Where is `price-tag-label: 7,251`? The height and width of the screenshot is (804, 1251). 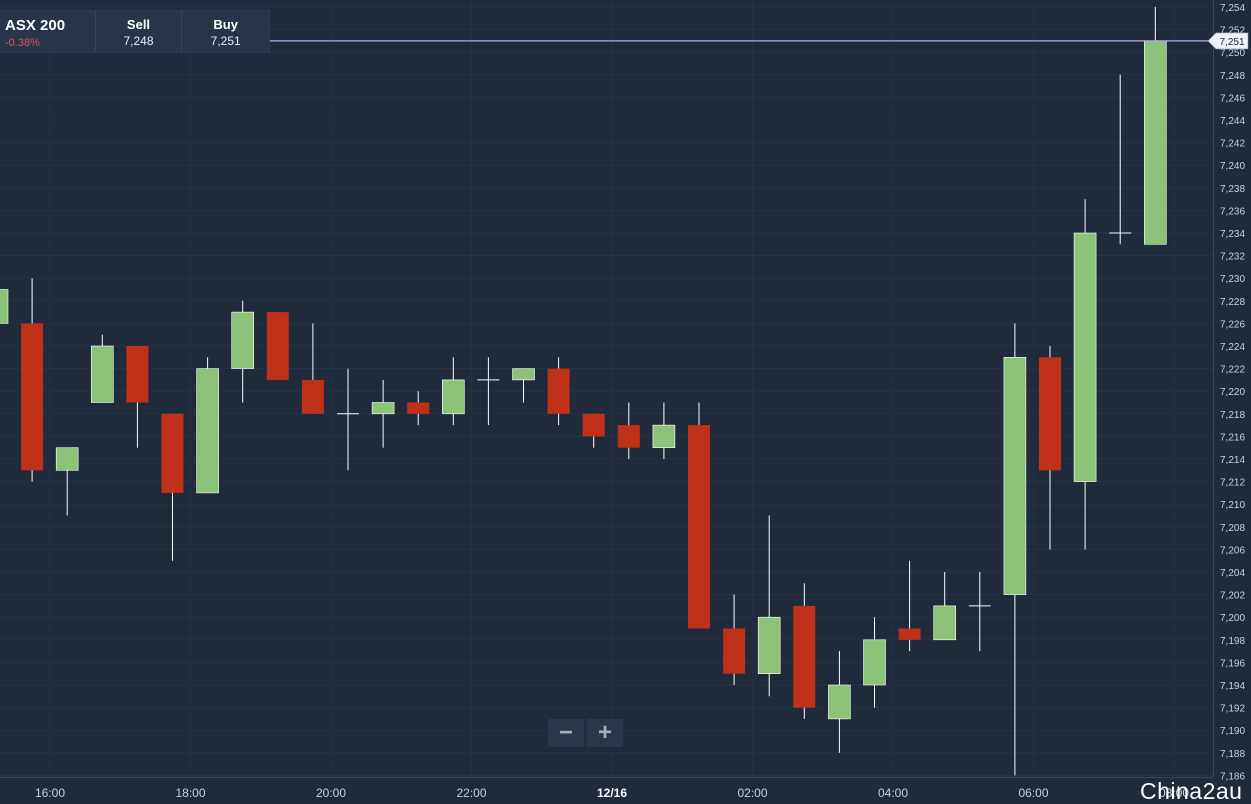
price-tag-label: 7,251 is located at coordinates (1231, 42).